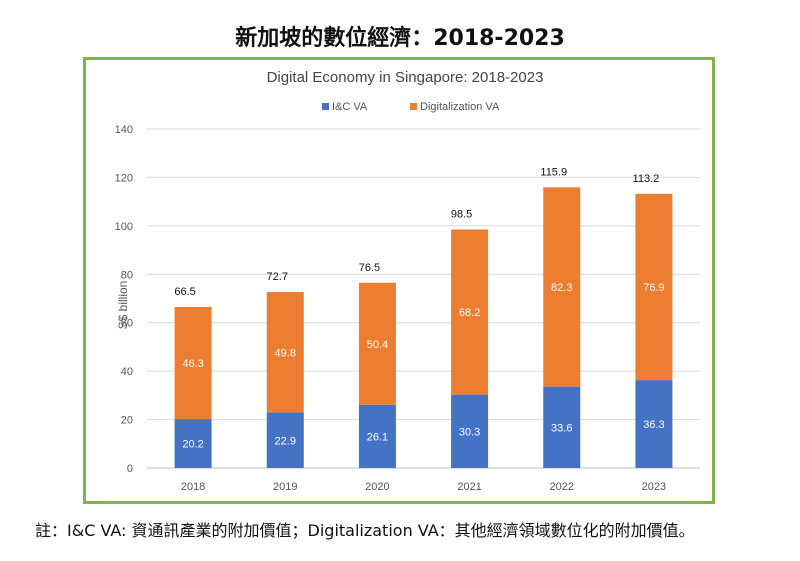  I want to click on bar-data-label: 20.2, so click(192, 445).